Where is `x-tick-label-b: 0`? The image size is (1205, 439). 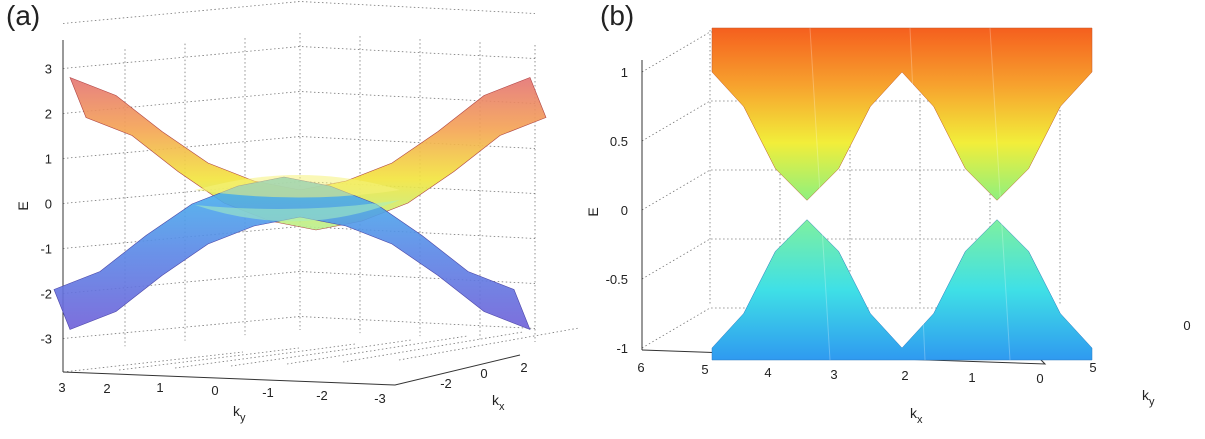 x-tick-label-b: 0 is located at coordinates (1039, 378).